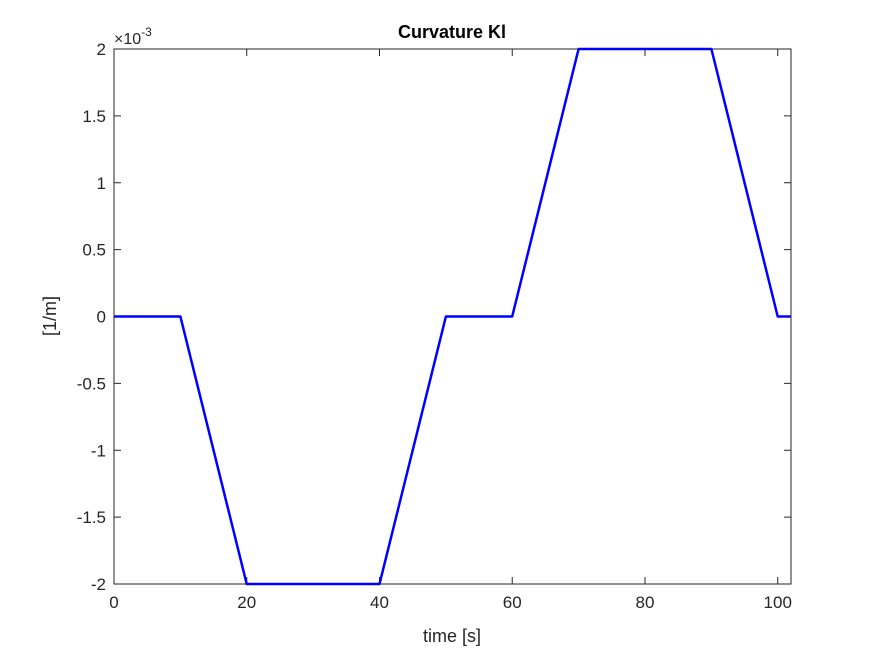 This screenshot has width=875, height=656. Describe the element at coordinates (94, 116) in the screenshot. I see `y-tick-label: 1.5` at that location.